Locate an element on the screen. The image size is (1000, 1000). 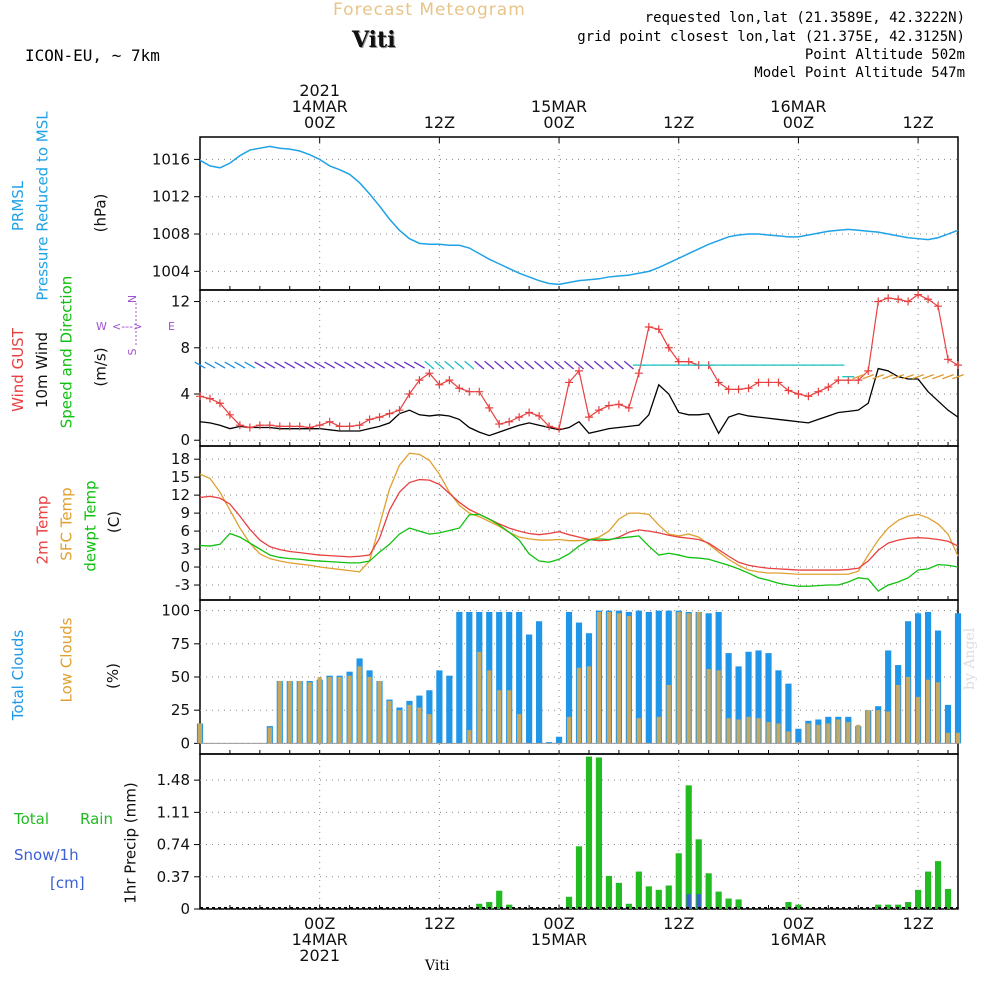
top-time-label: 12Z is located at coordinates (439, 122).